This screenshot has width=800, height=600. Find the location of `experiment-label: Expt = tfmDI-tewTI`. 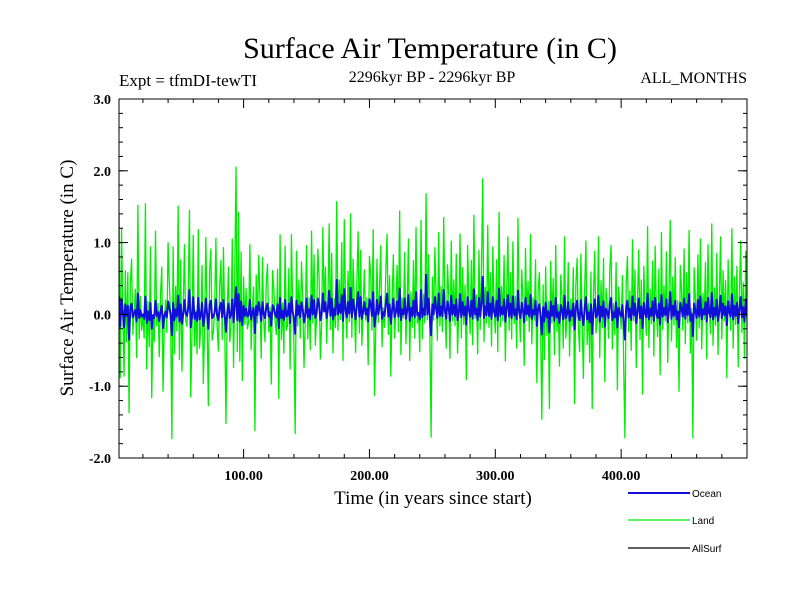

experiment-label: Expt = tfmDI-tewTI is located at coordinates (188, 80).